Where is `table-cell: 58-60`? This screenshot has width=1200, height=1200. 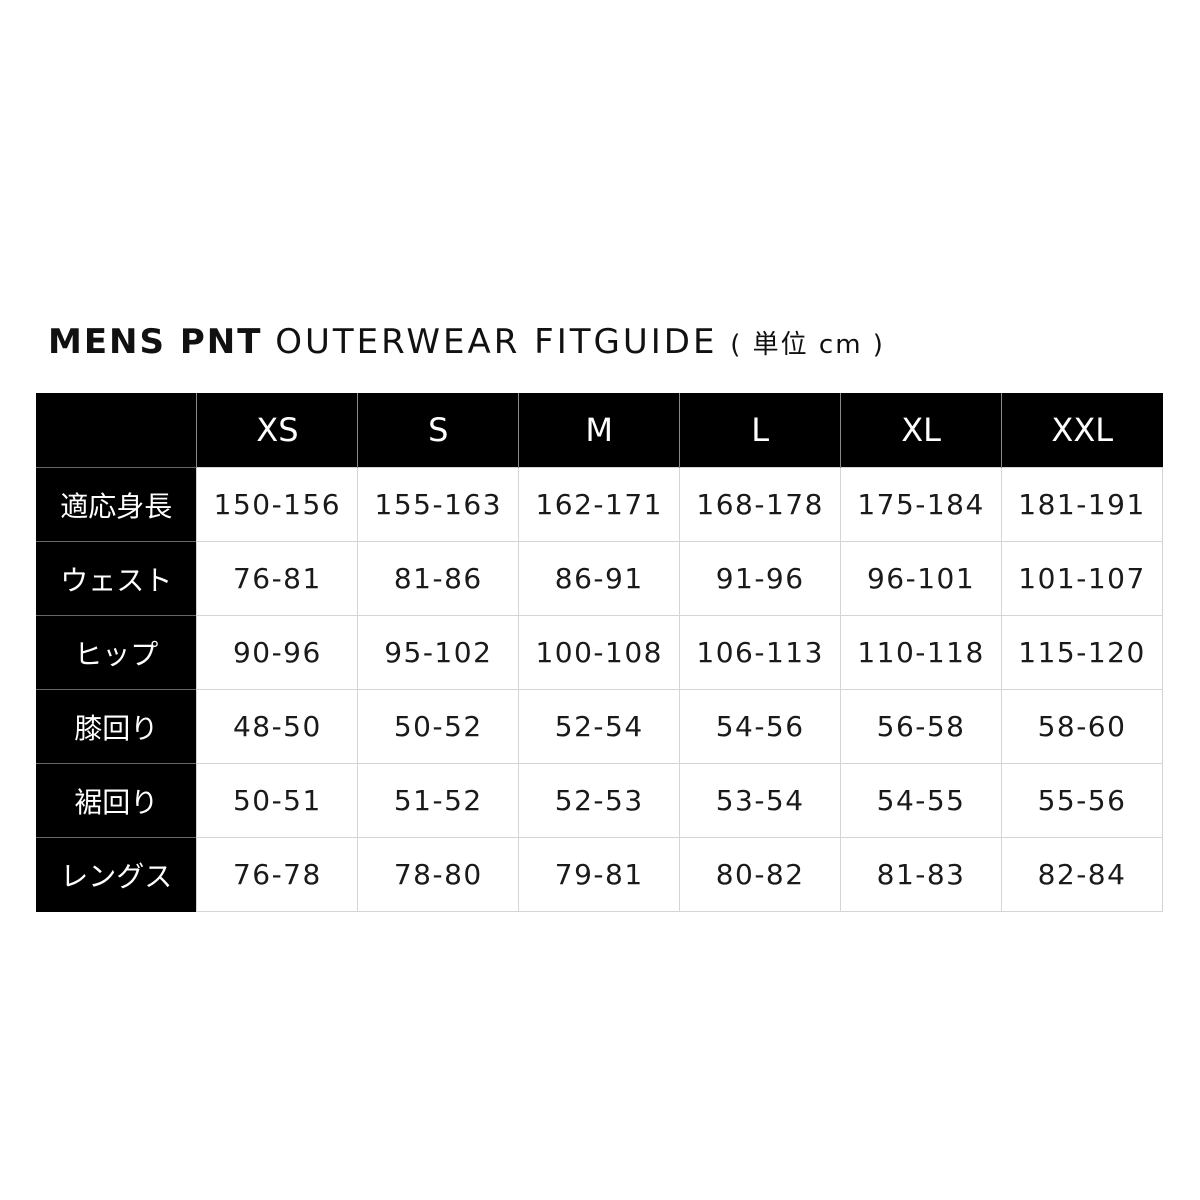
table-cell: 58-60 is located at coordinates (1082, 726).